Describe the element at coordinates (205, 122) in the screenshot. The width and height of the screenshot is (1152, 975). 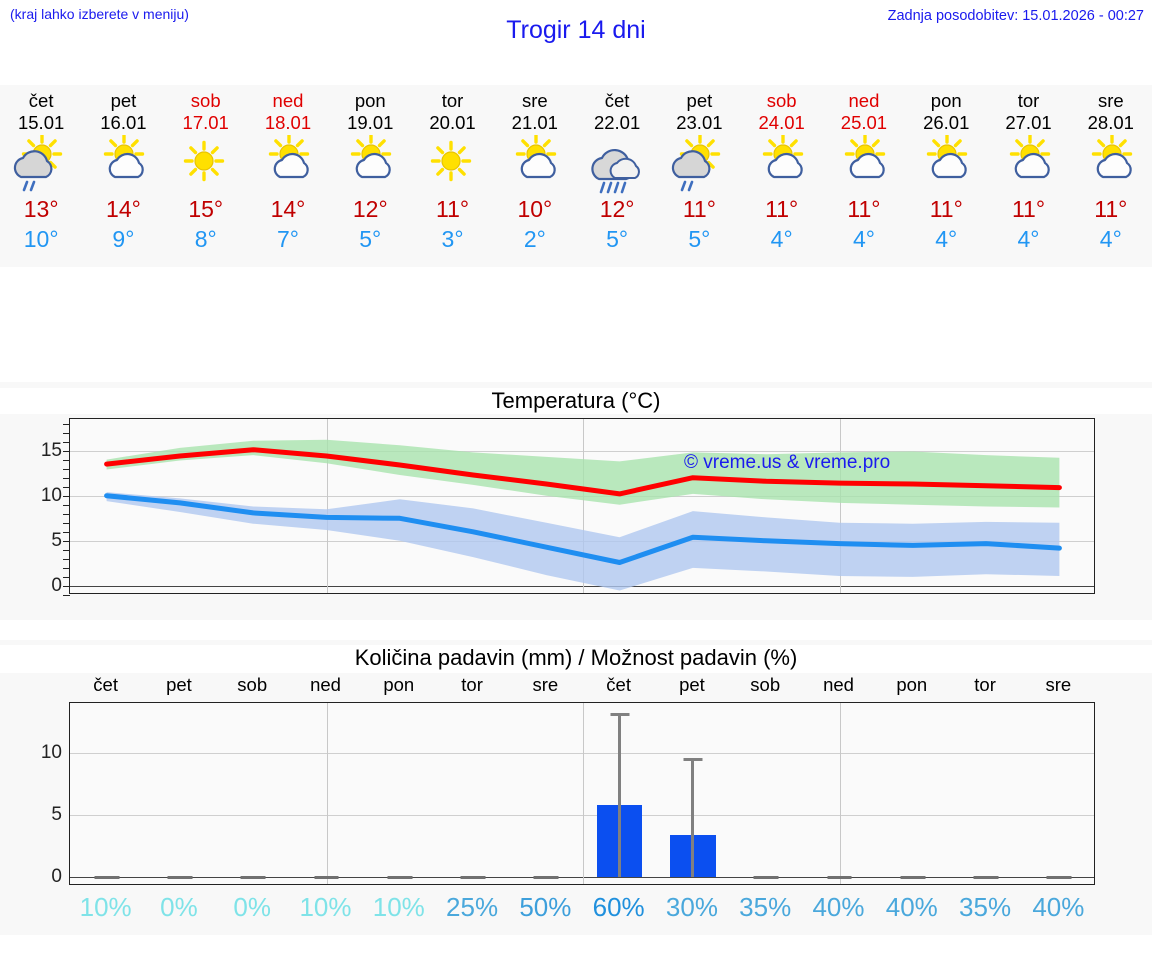
I see `day-date: 17.01` at that location.